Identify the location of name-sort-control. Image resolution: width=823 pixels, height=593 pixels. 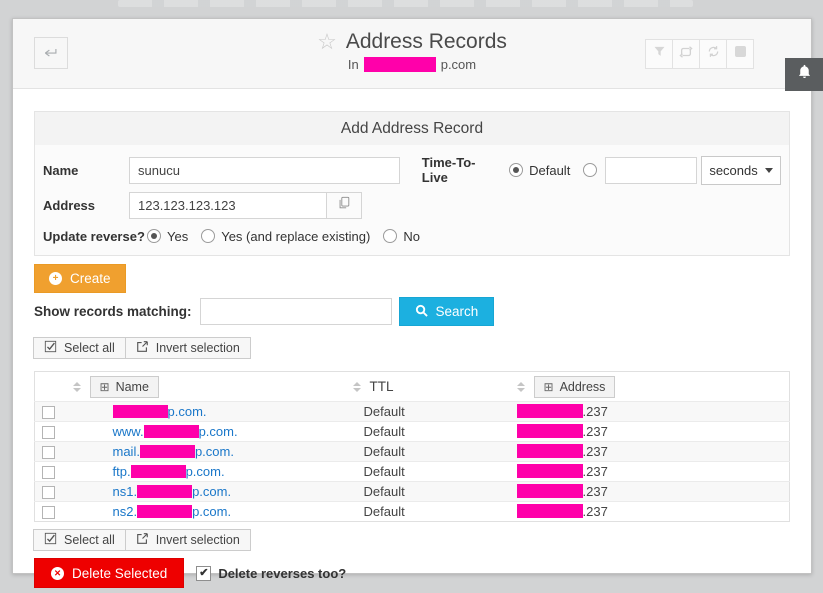
(76, 386).